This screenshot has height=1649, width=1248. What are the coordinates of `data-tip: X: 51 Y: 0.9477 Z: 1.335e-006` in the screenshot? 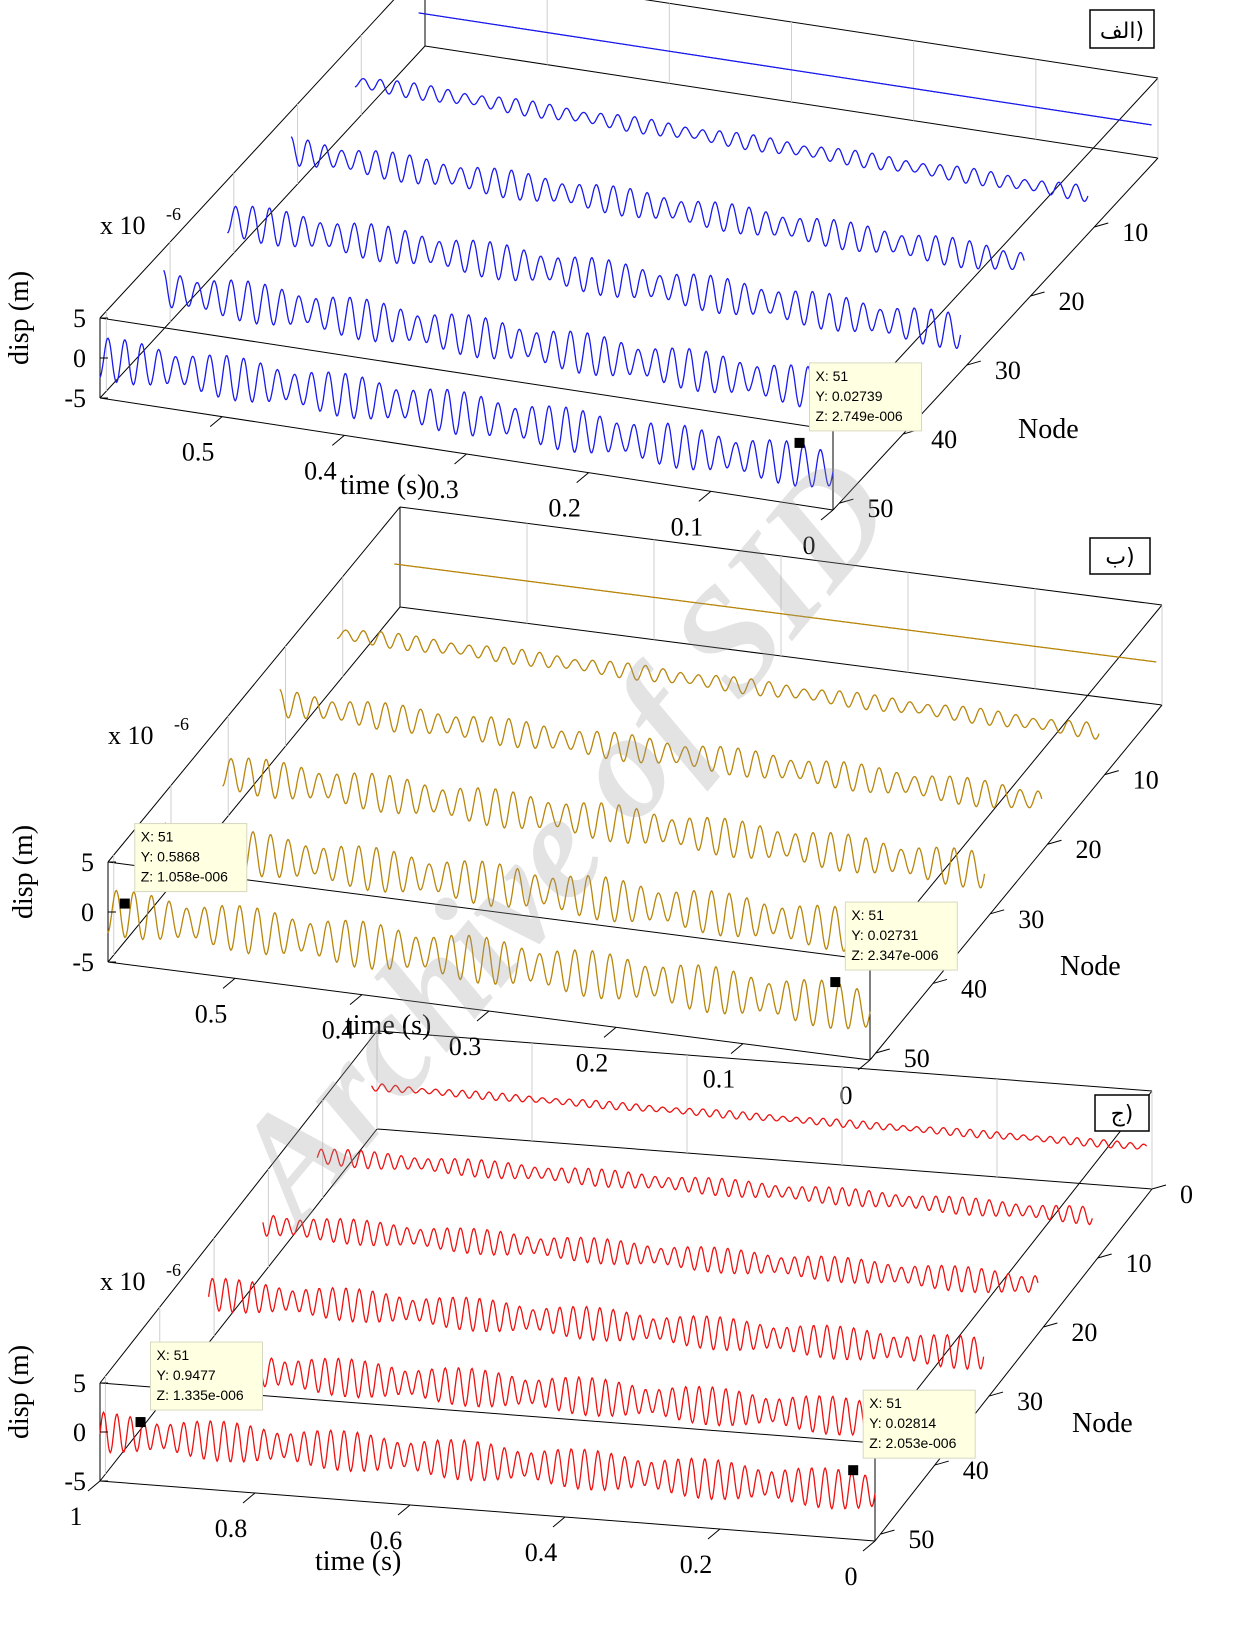 It's located at (199, 1384).